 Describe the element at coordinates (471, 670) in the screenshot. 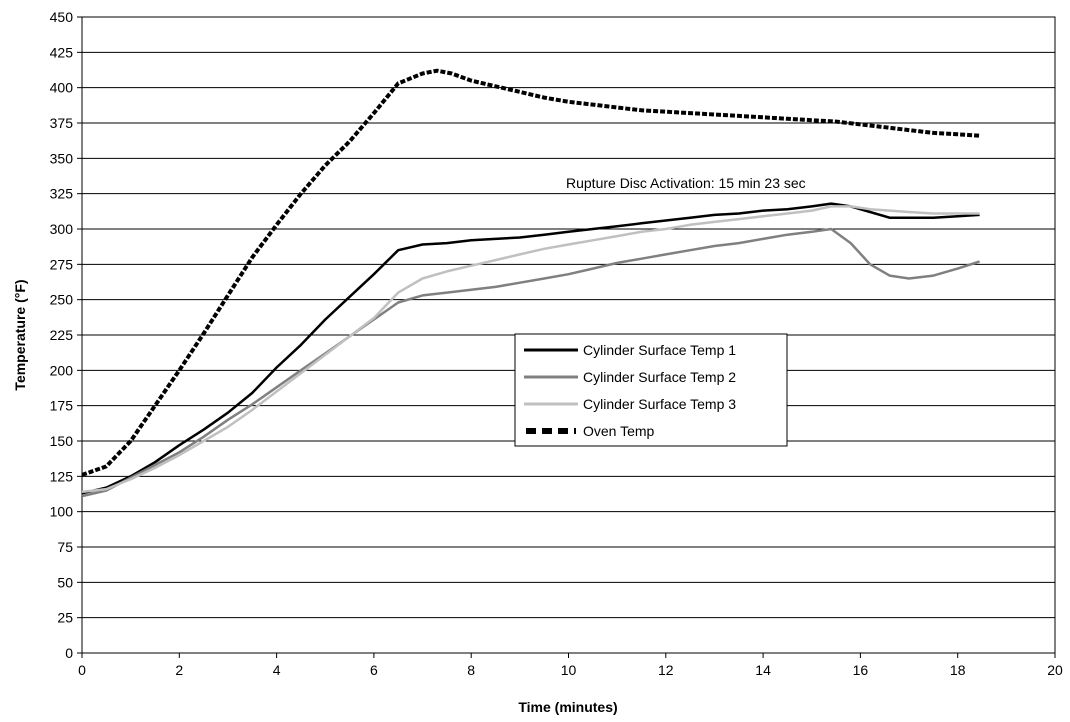

I see `x-tick-label: 8` at that location.